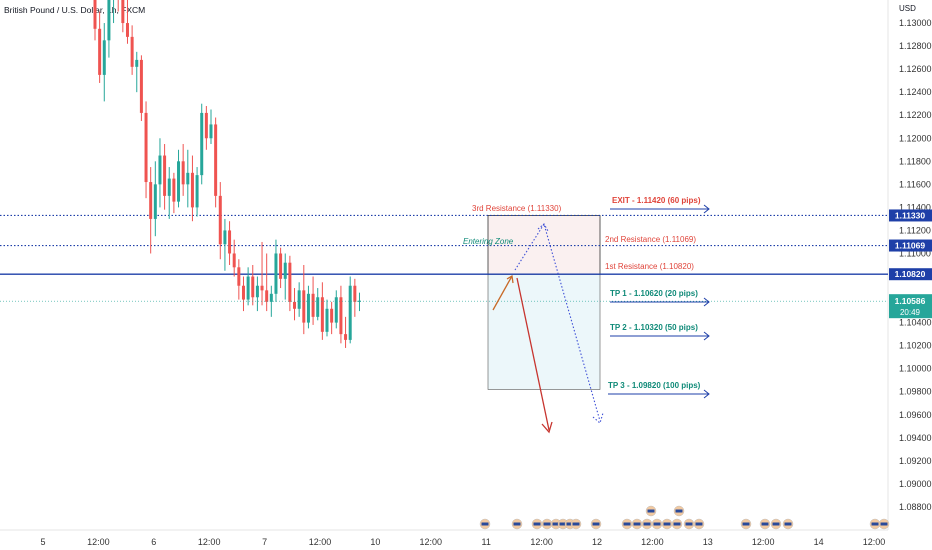 The height and width of the screenshot is (550, 932). I want to click on entry-arrowhead-icon, so click(510, 279).